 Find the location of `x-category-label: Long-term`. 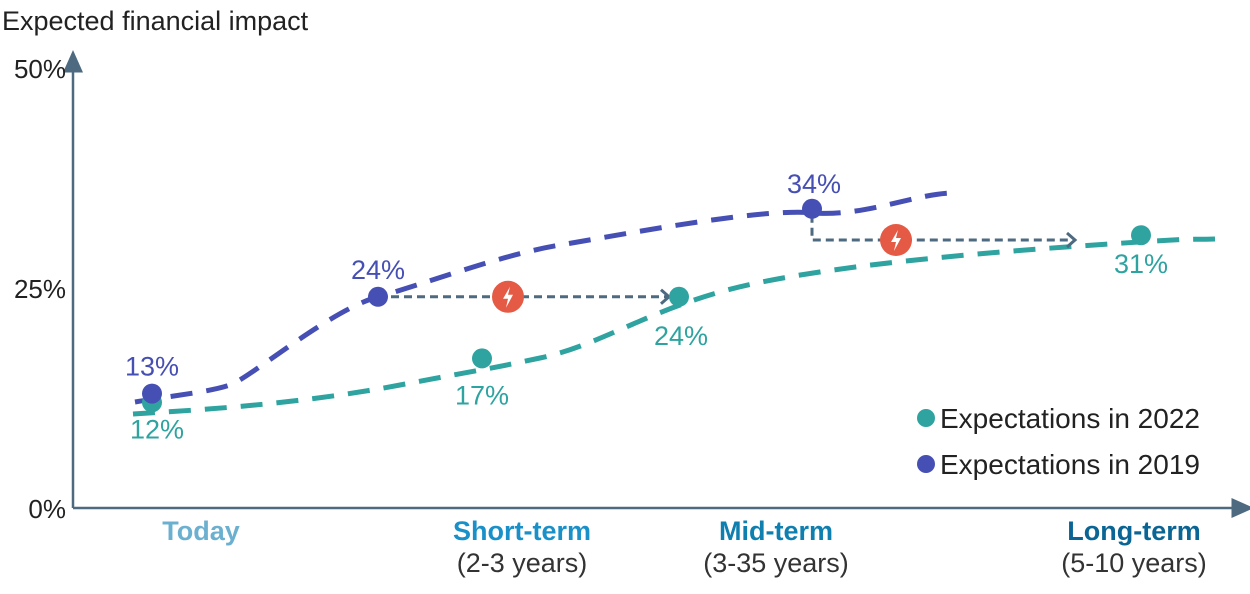

x-category-label: Long-term is located at coordinates (1133, 531).